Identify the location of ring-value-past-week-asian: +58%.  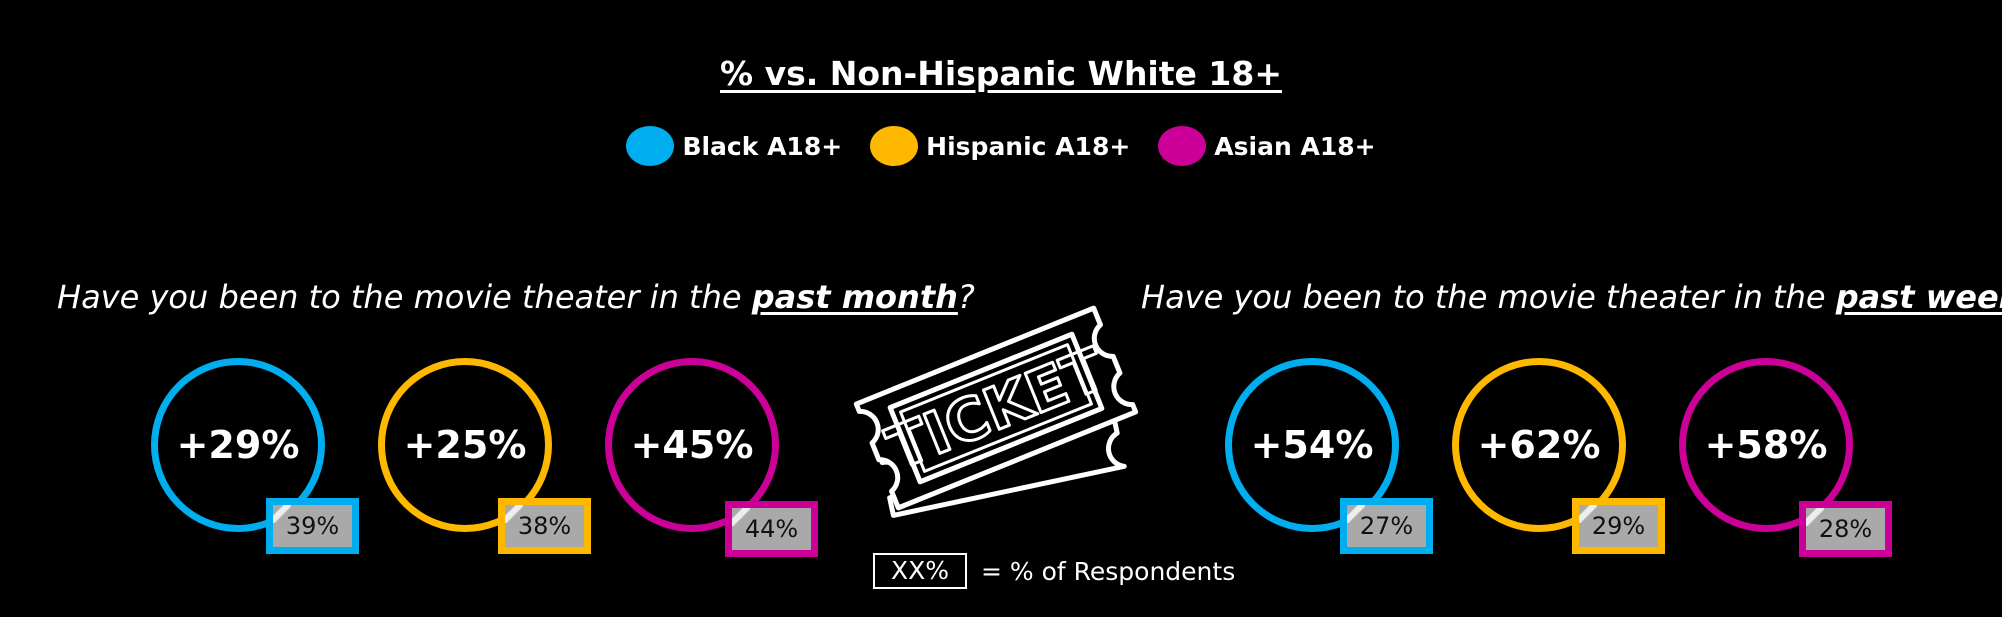
(1766, 445).